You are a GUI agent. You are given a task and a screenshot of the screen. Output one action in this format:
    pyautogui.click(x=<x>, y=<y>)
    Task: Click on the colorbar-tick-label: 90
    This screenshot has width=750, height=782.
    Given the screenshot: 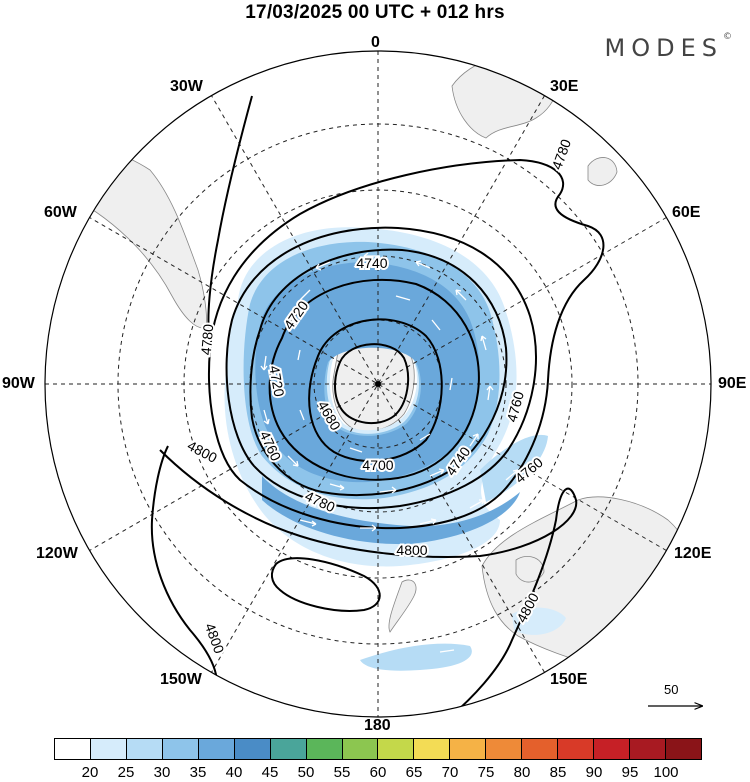 What is the action you would take?
    pyautogui.click(x=594, y=772)
    